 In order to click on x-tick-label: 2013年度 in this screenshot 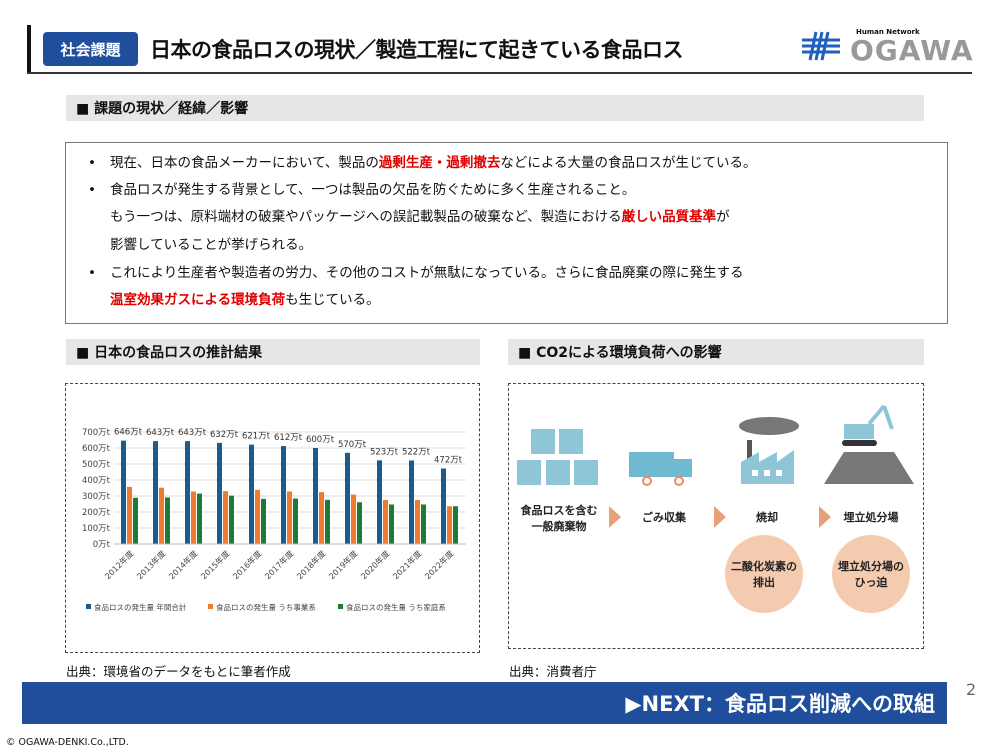, I will do `click(151, 564)`.